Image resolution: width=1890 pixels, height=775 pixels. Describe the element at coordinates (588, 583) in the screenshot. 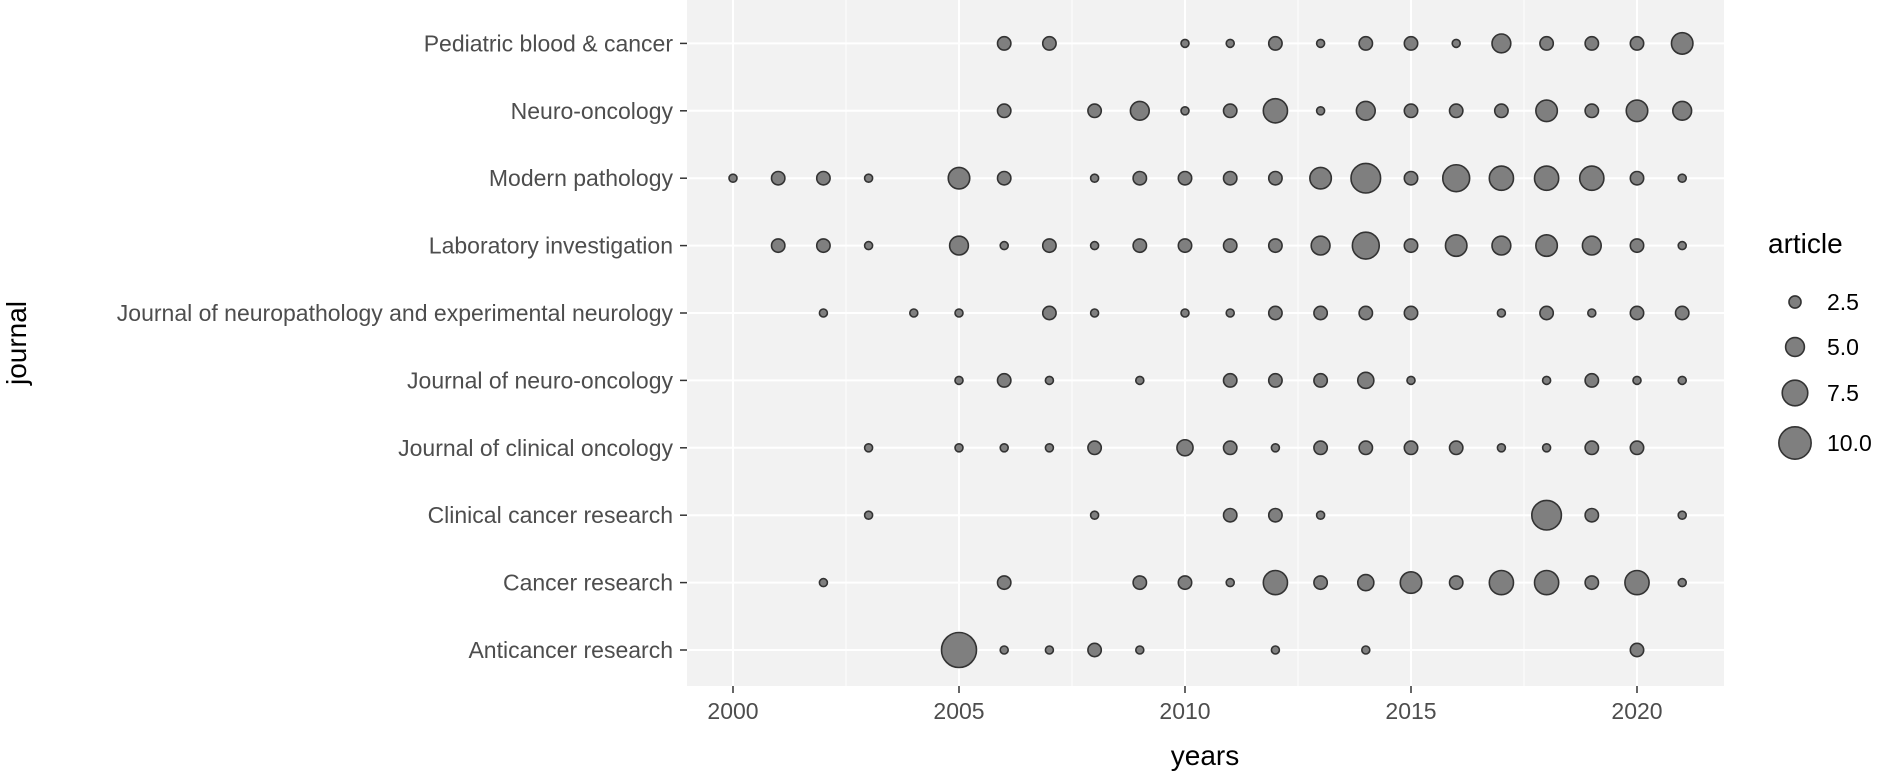

I see `y-tick-label: Cancer research` at that location.